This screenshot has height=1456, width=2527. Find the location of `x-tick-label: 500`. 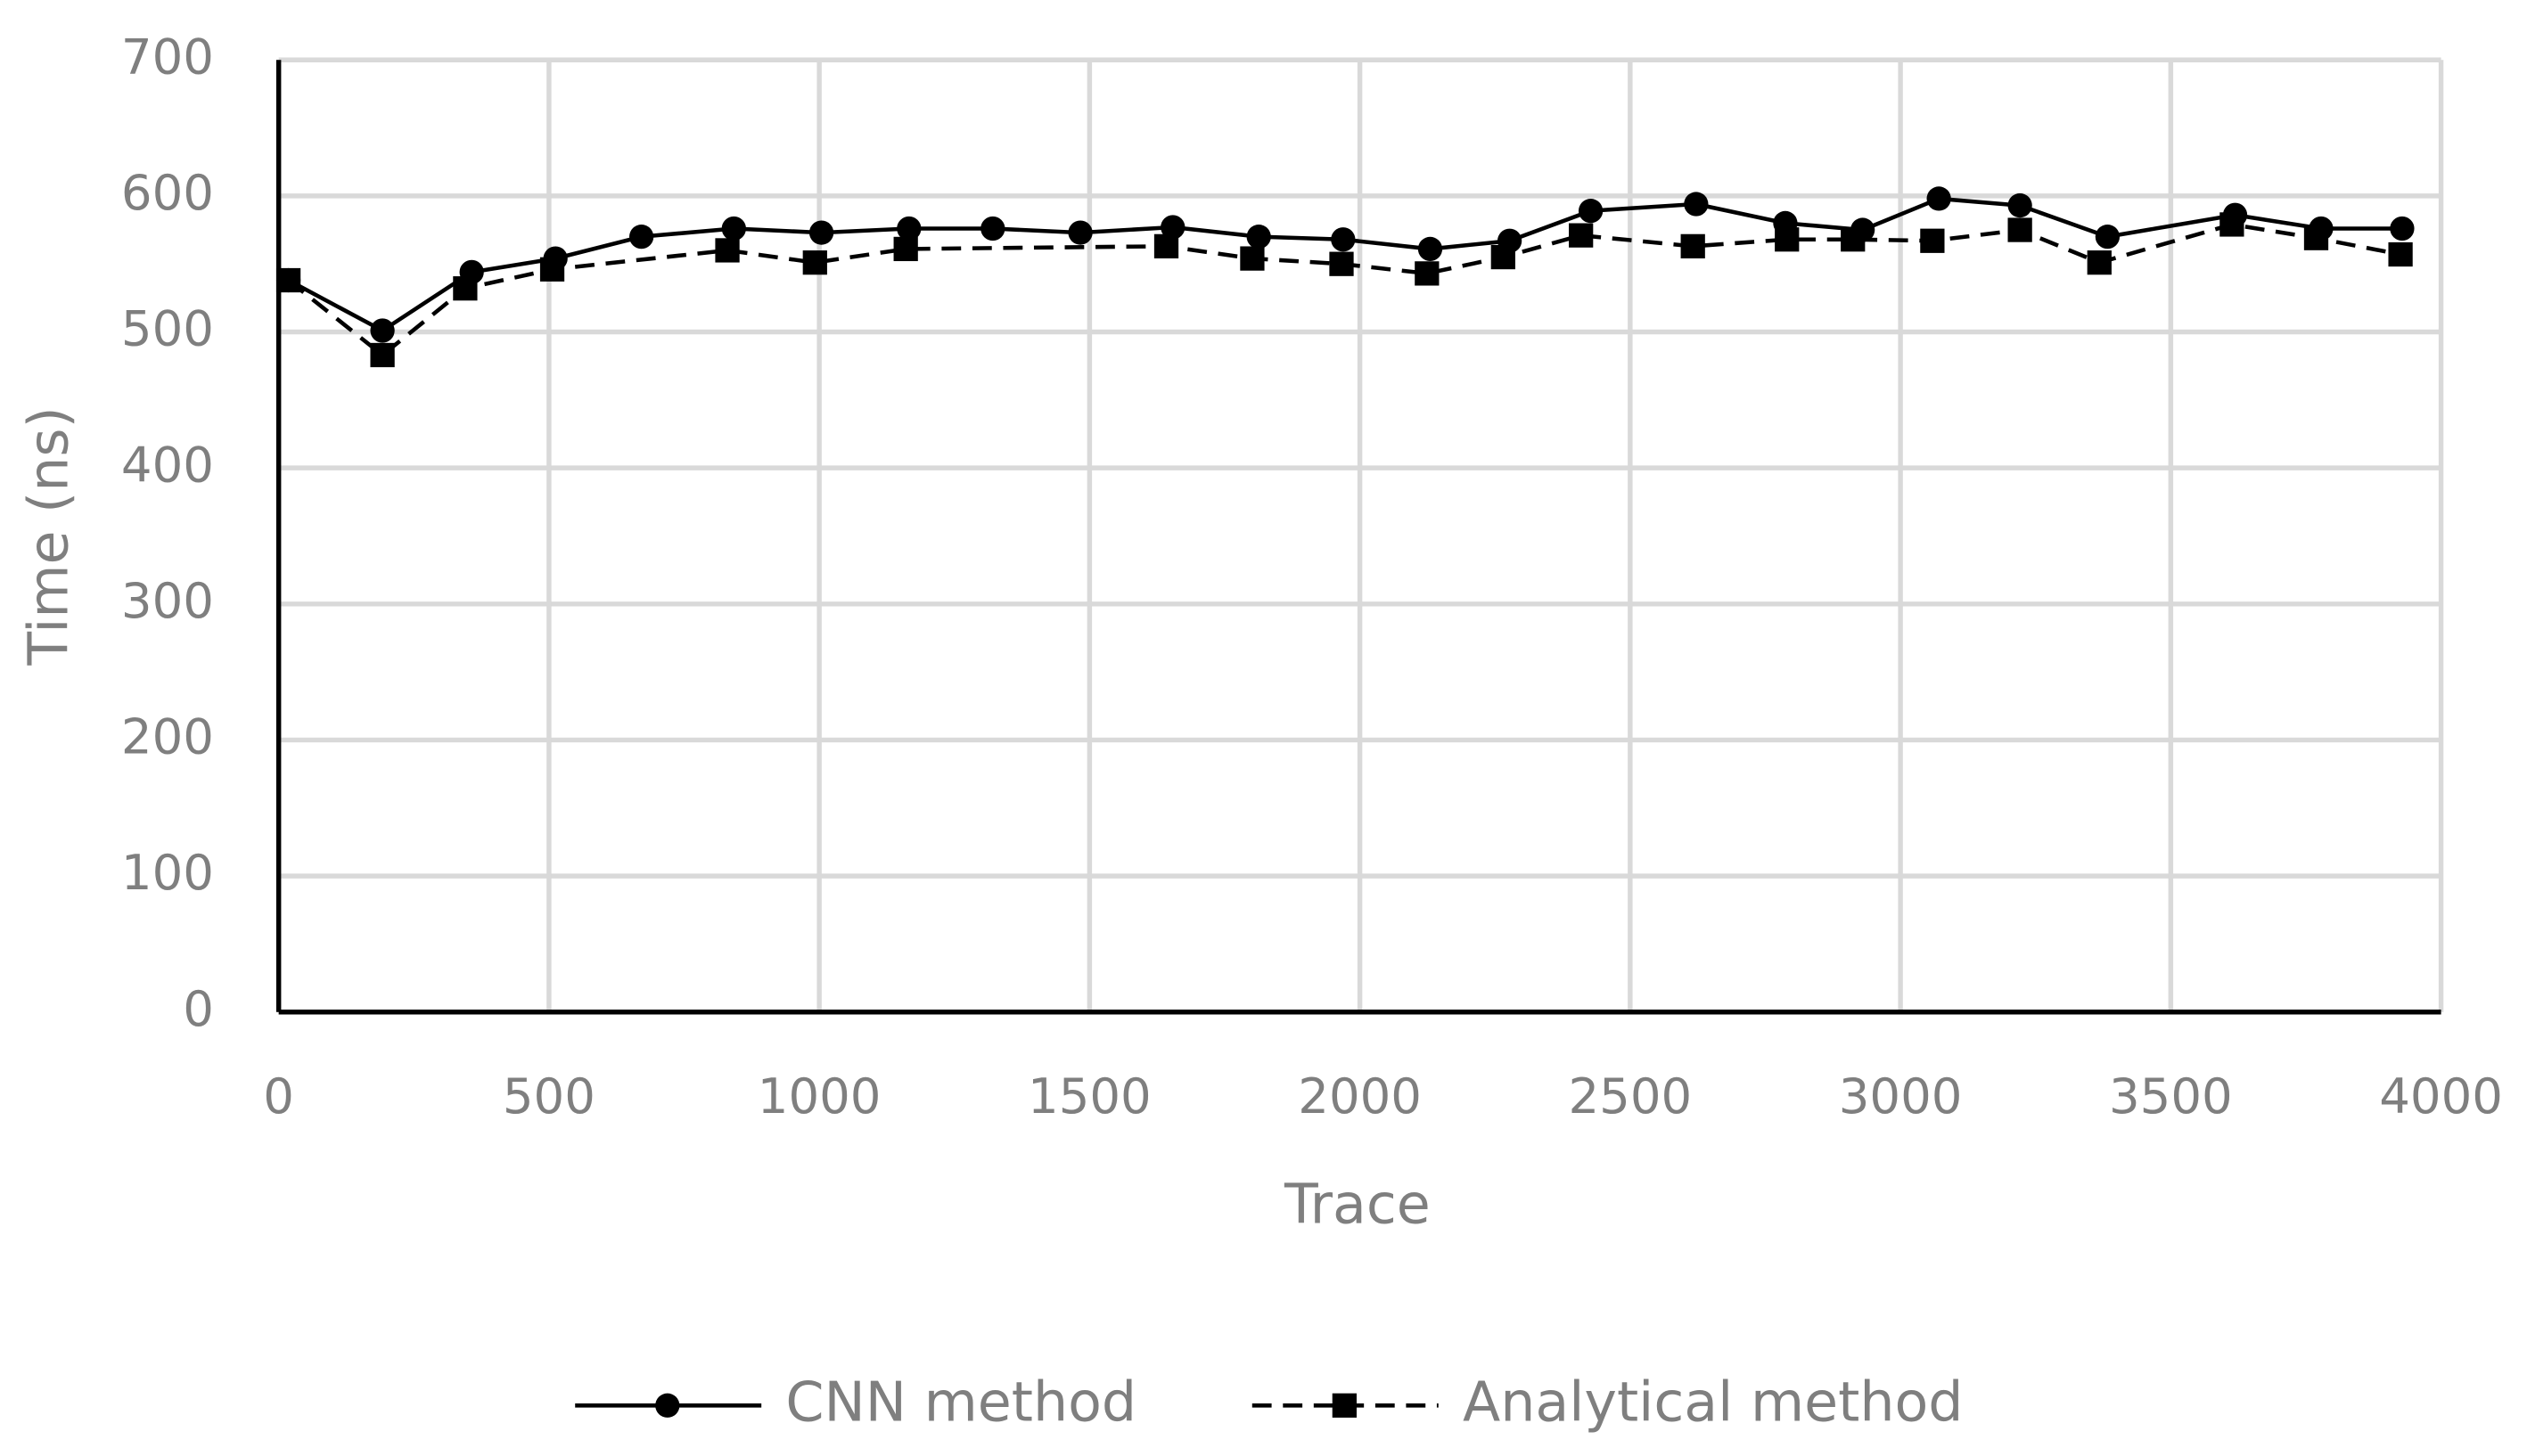

x-tick-label: 500 is located at coordinates (549, 1096).